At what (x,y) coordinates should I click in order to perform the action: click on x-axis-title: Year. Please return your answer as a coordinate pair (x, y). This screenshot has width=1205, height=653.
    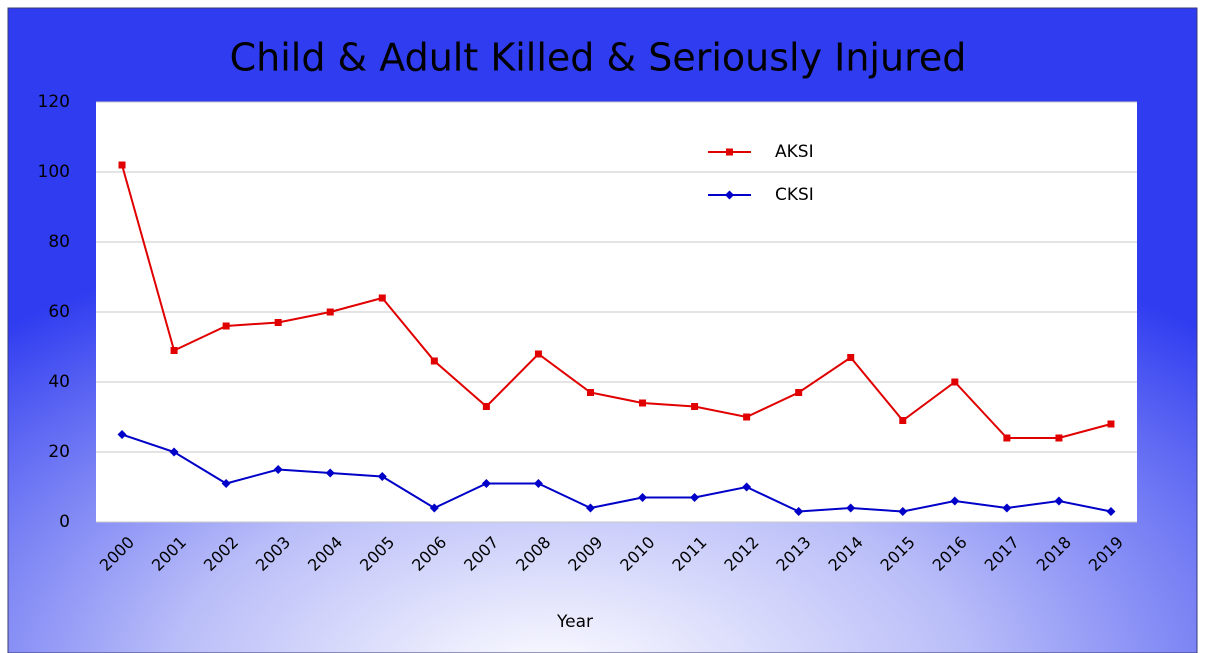
    Looking at the image, I should click on (574, 622).